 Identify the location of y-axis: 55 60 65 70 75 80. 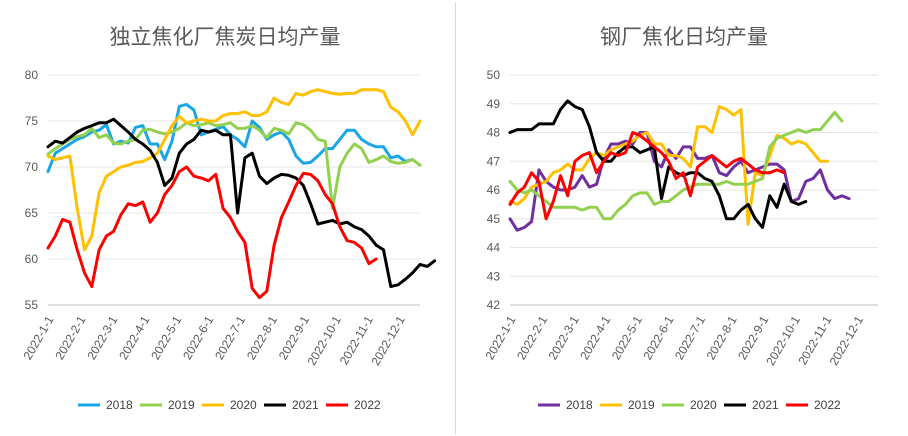
(32, 190).